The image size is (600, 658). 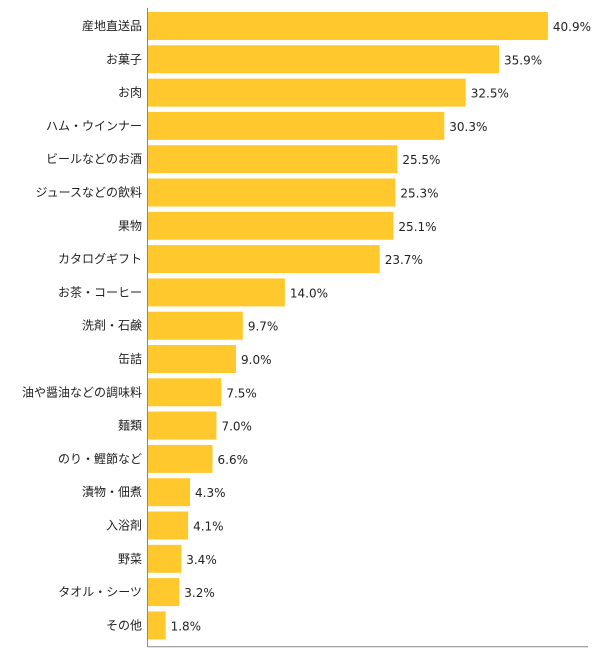 I want to click on value-label: 40.9%, so click(x=572, y=27).